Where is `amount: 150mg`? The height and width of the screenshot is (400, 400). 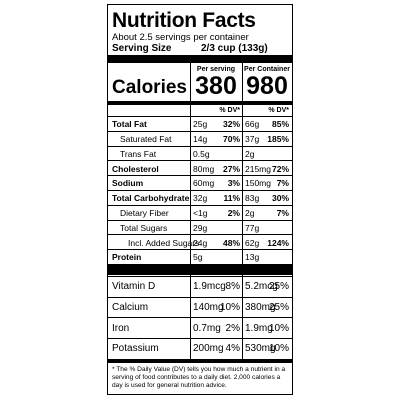
amount: 150mg is located at coordinates (258, 183).